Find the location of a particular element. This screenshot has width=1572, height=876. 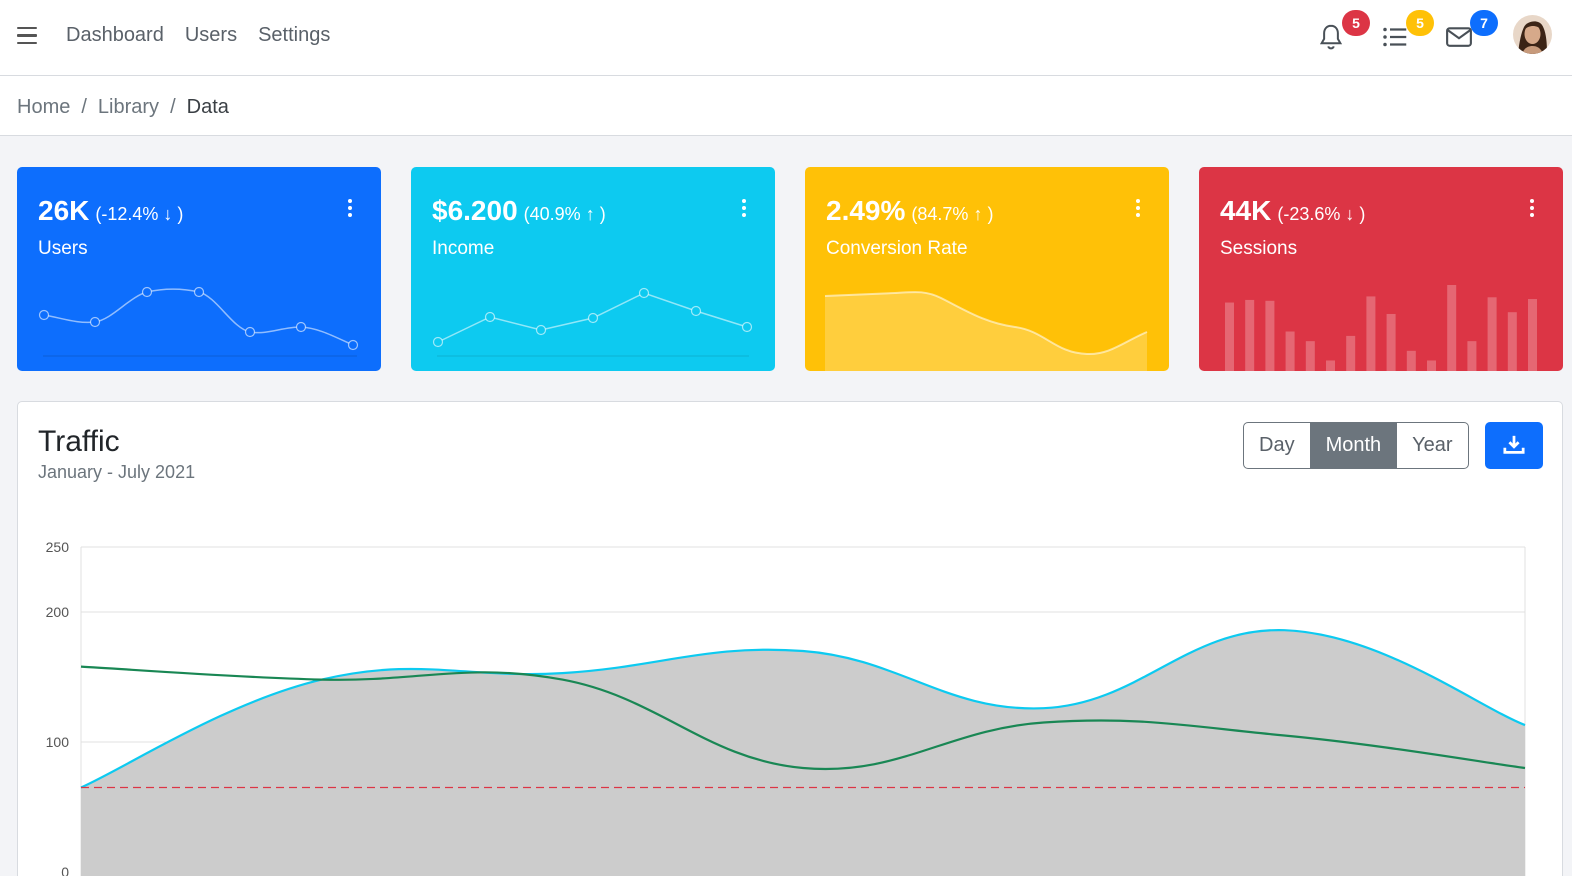

y-tick-label: 100 is located at coordinates (58, 742).